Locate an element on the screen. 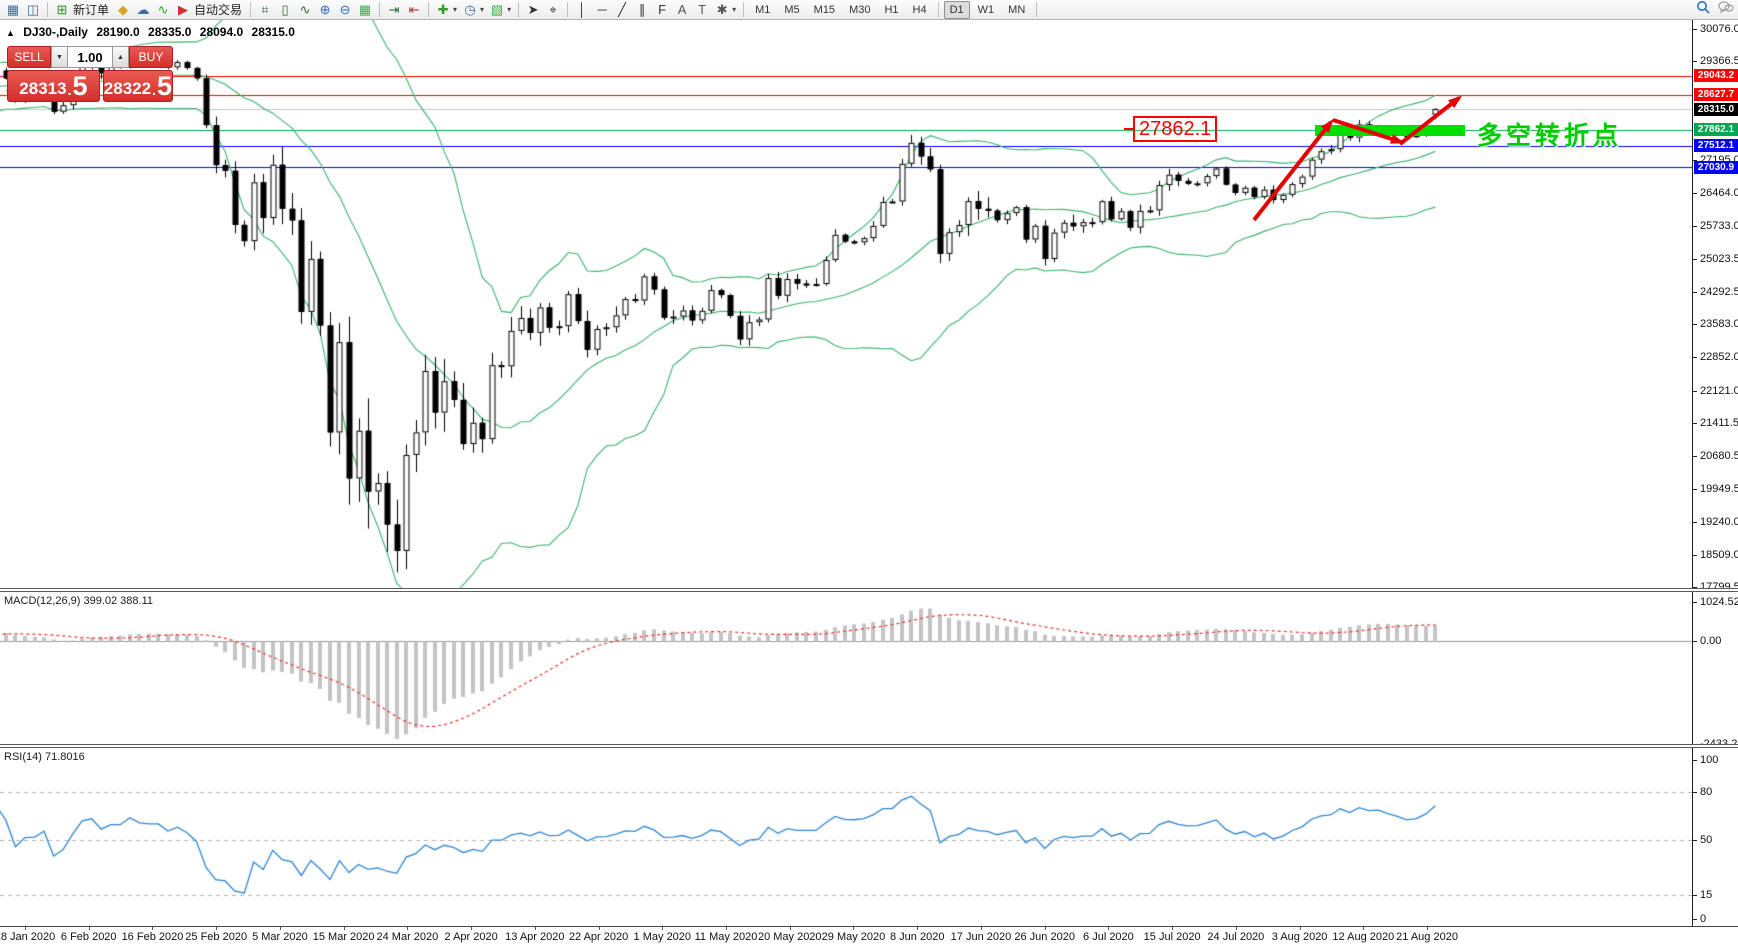 This screenshot has width=1738, height=946. macd-panel-divider is located at coordinates (869, 590).